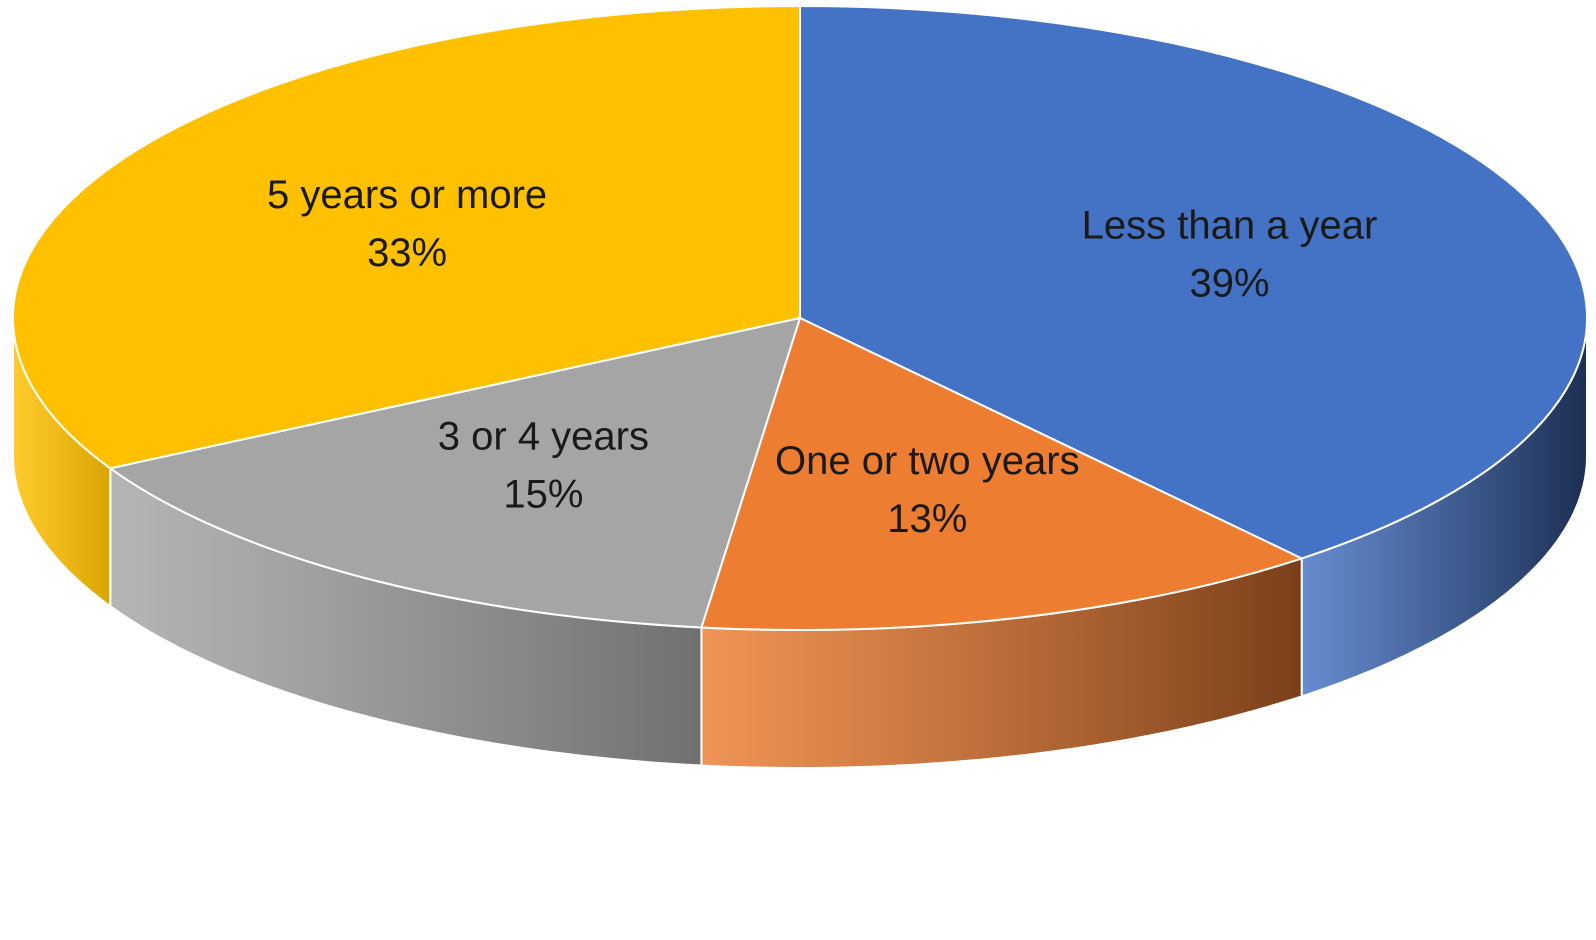 This screenshot has width=1596, height=940. Describe the element at coordinates (543, 466) in the screenshot. I see `data-label-3-or-4-years: 3 or 4 years 15%` at that location.